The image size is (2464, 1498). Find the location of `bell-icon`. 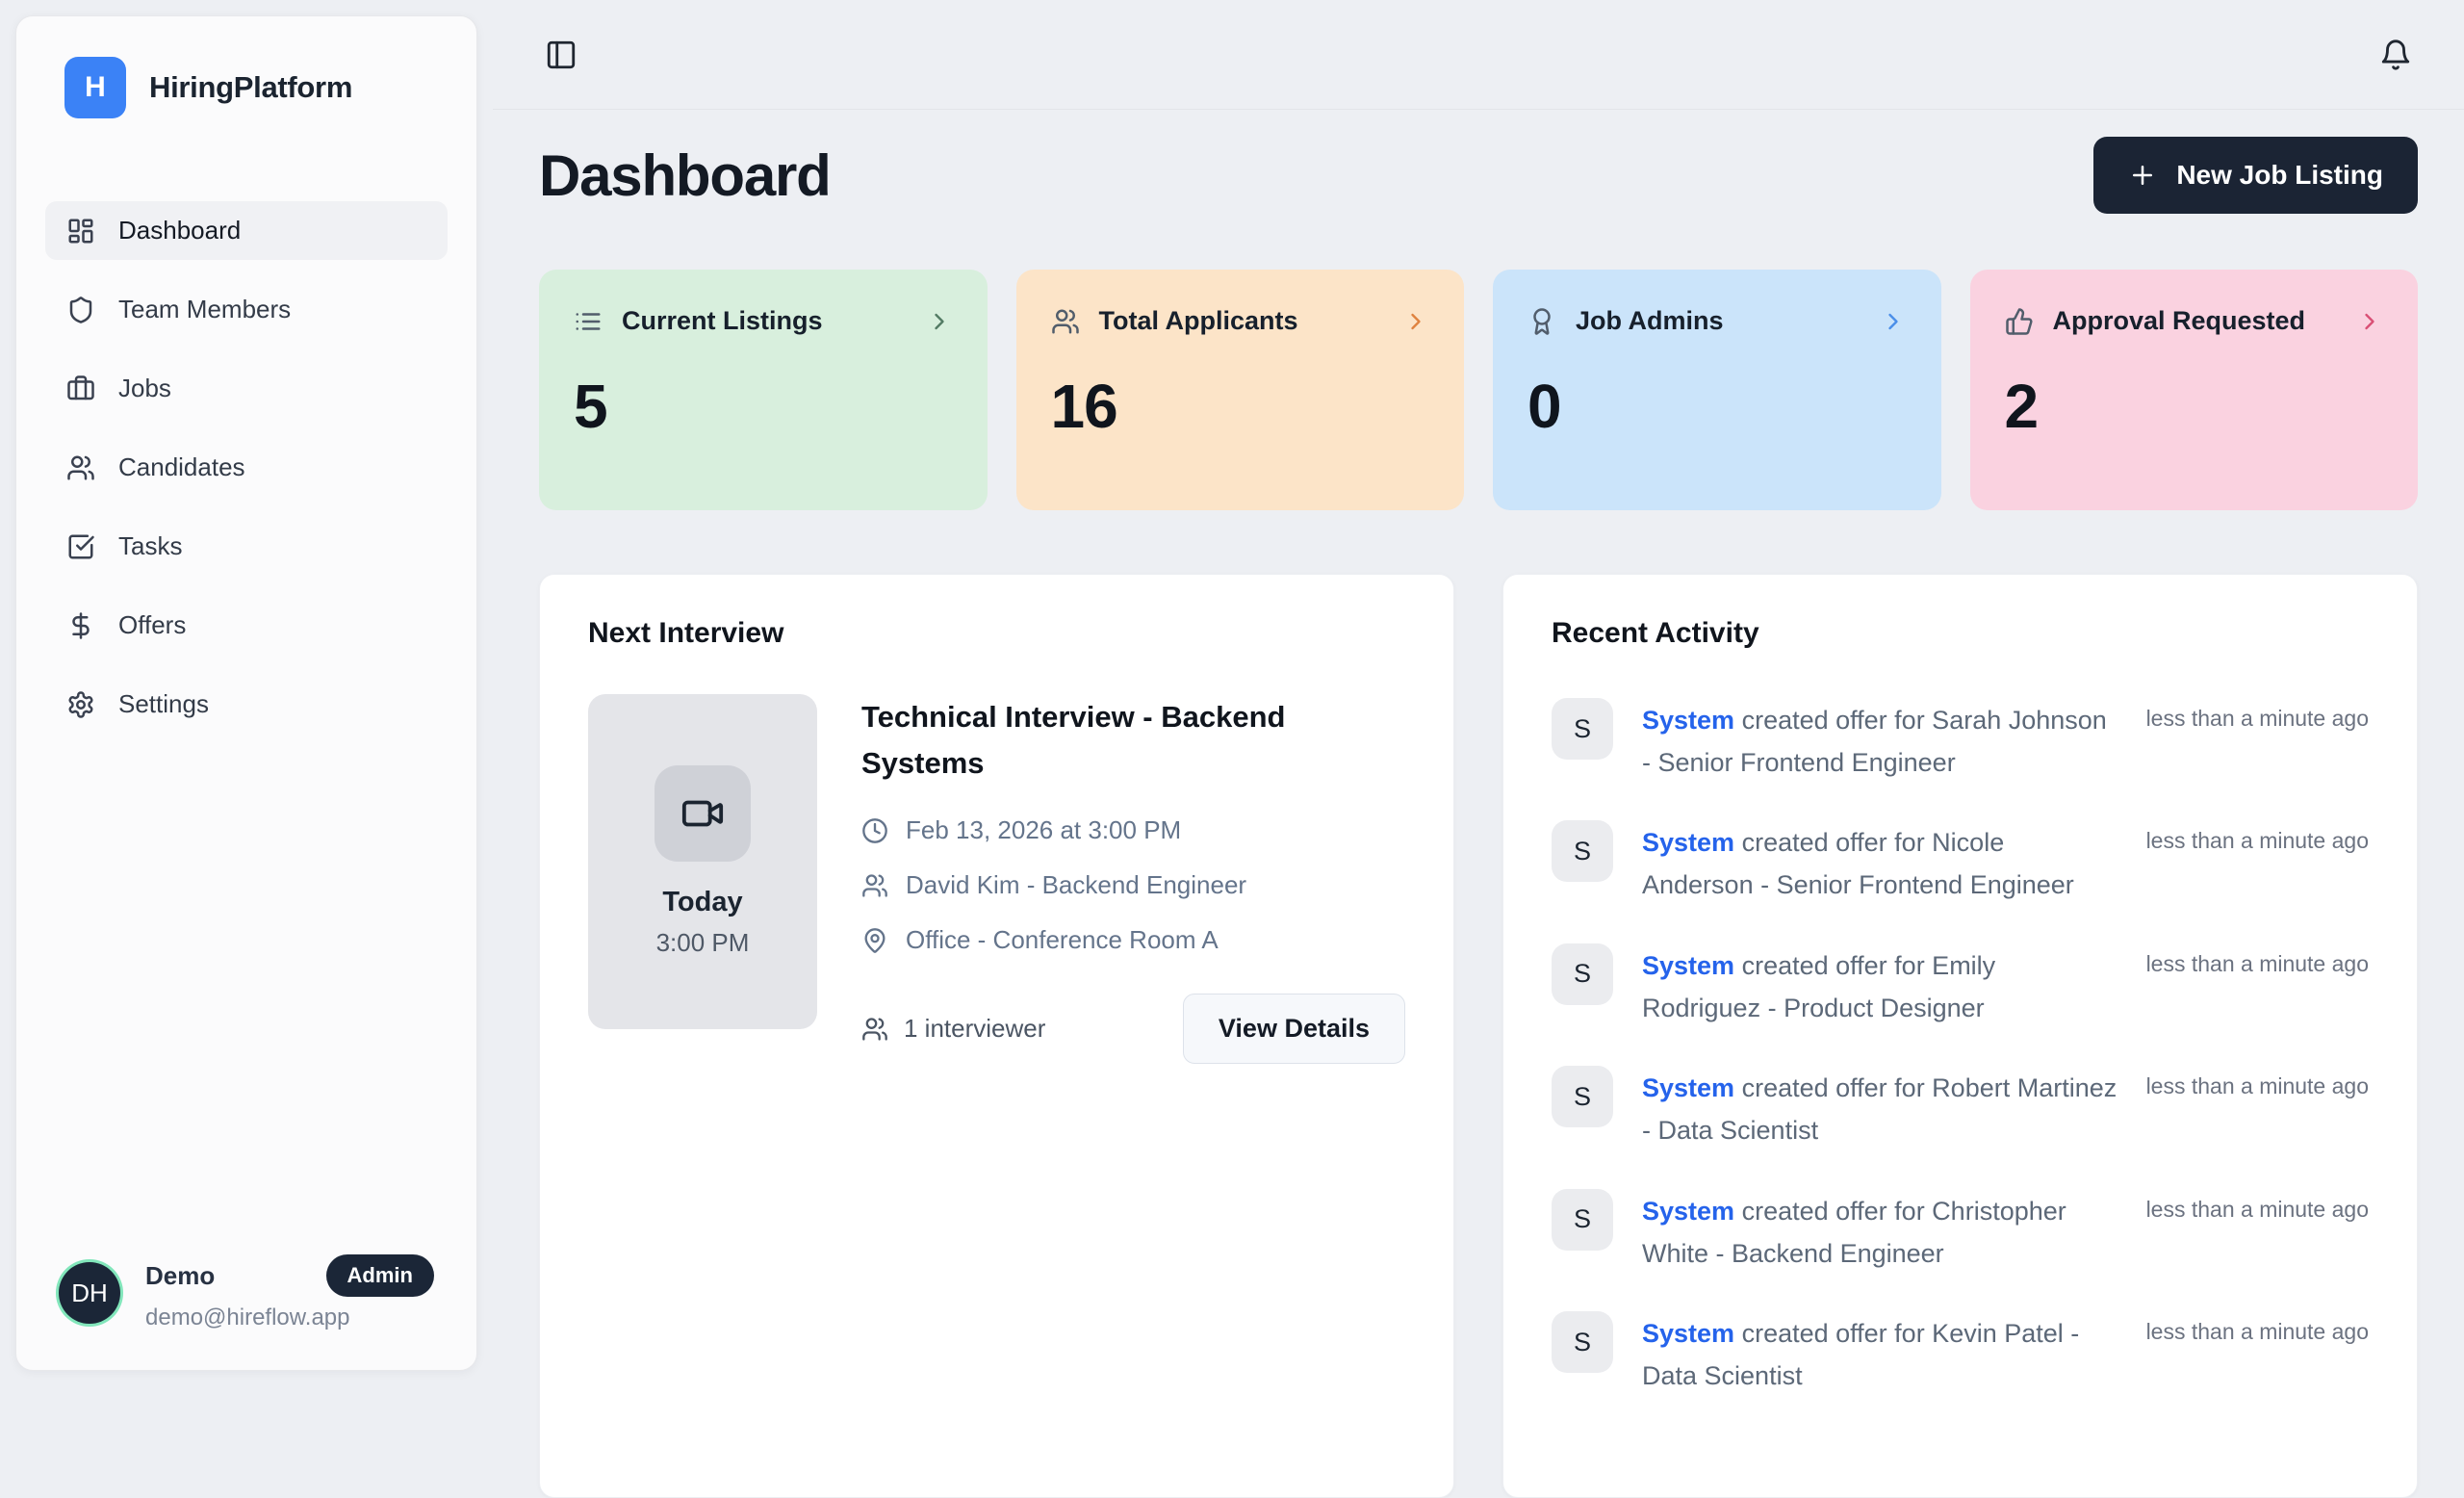

bell-icon is located at coordinates (2395, 55).